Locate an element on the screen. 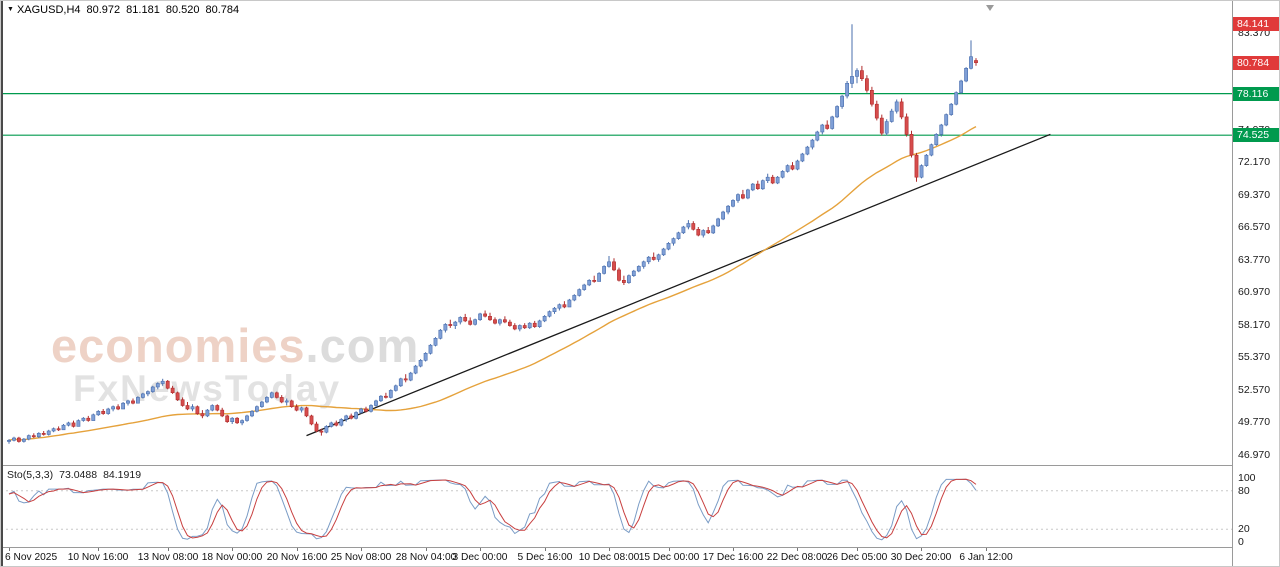  stochastic-label: Sto(5,3,3) 73.0488 84.1919 is located at coordinates (74, 475).